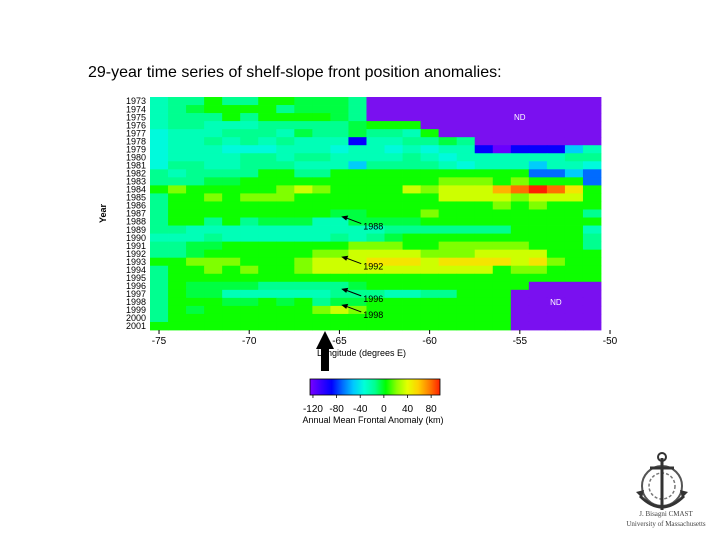 This screenshot has height=540, width=720. What do you see at coordinates (136, 238) in the screenshot?
I see `year-tick-label: 1990` at bounding box center [136, 238].